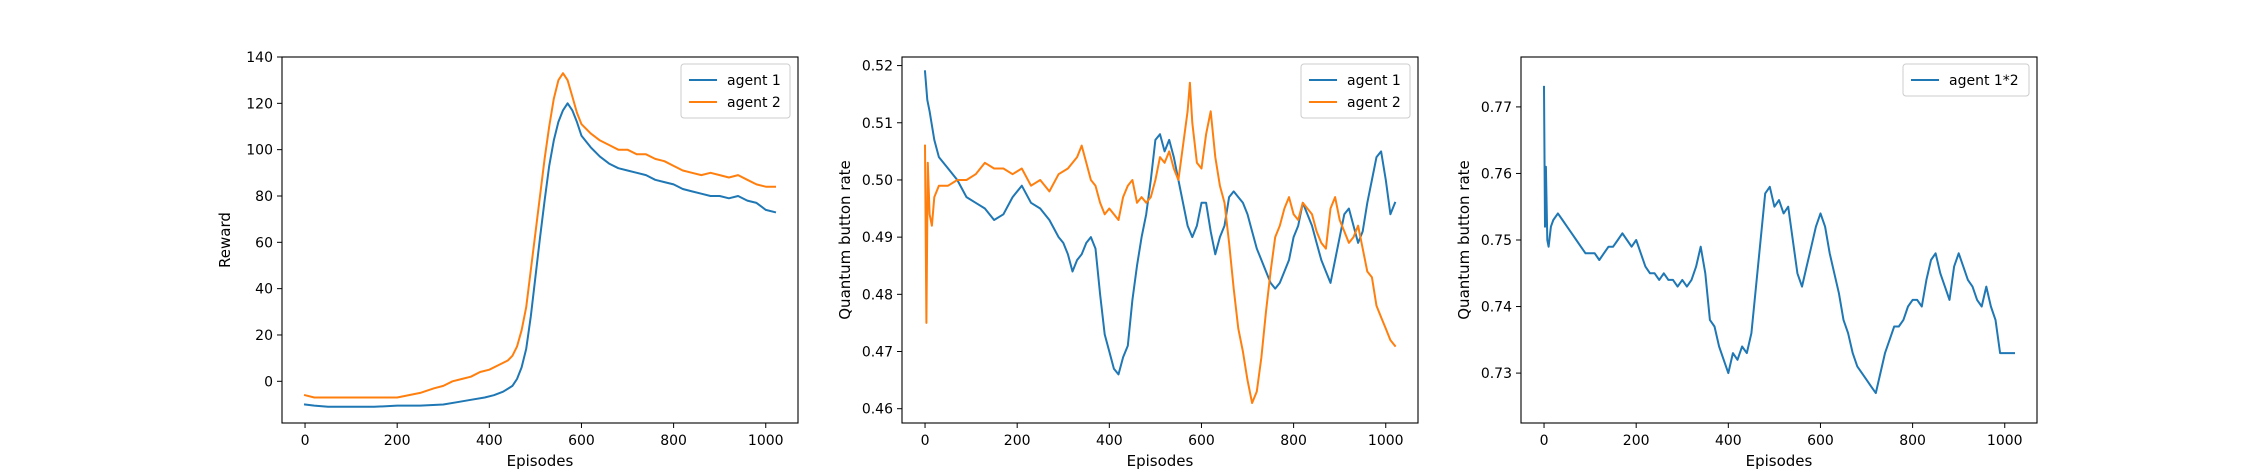 The width and height of the screenshot is (2258, 474). I want to click on y-tick-label: 0.74, so click(1496, 308).